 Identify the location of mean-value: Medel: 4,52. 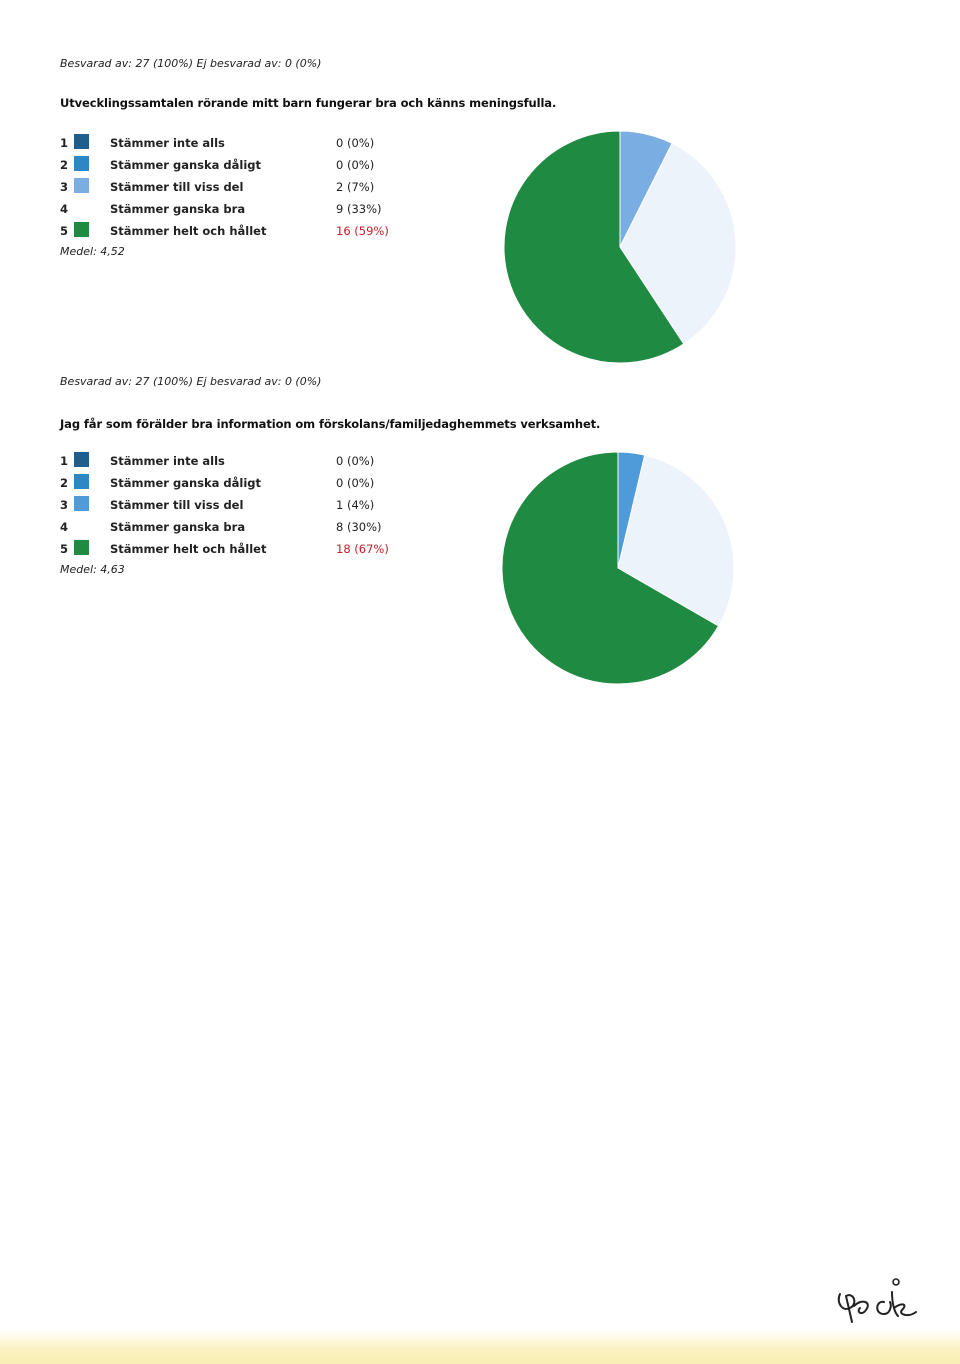
(92, 251).